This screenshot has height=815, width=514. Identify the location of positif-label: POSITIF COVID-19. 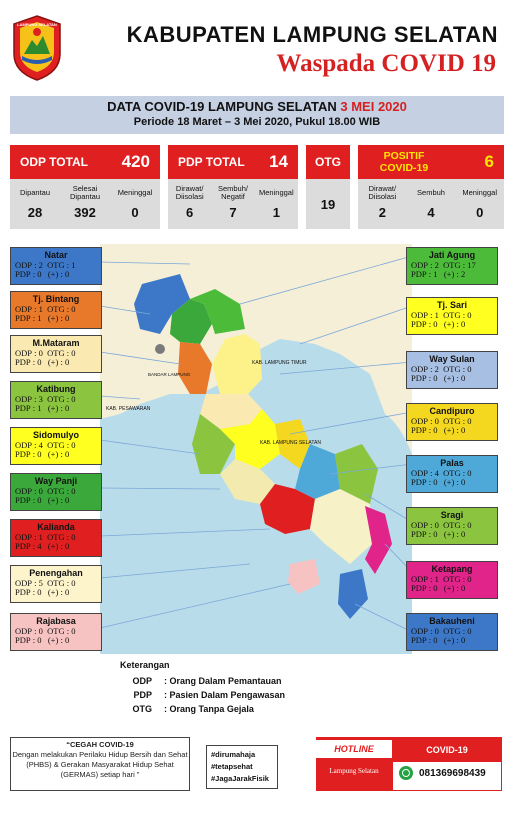
(404, 162).